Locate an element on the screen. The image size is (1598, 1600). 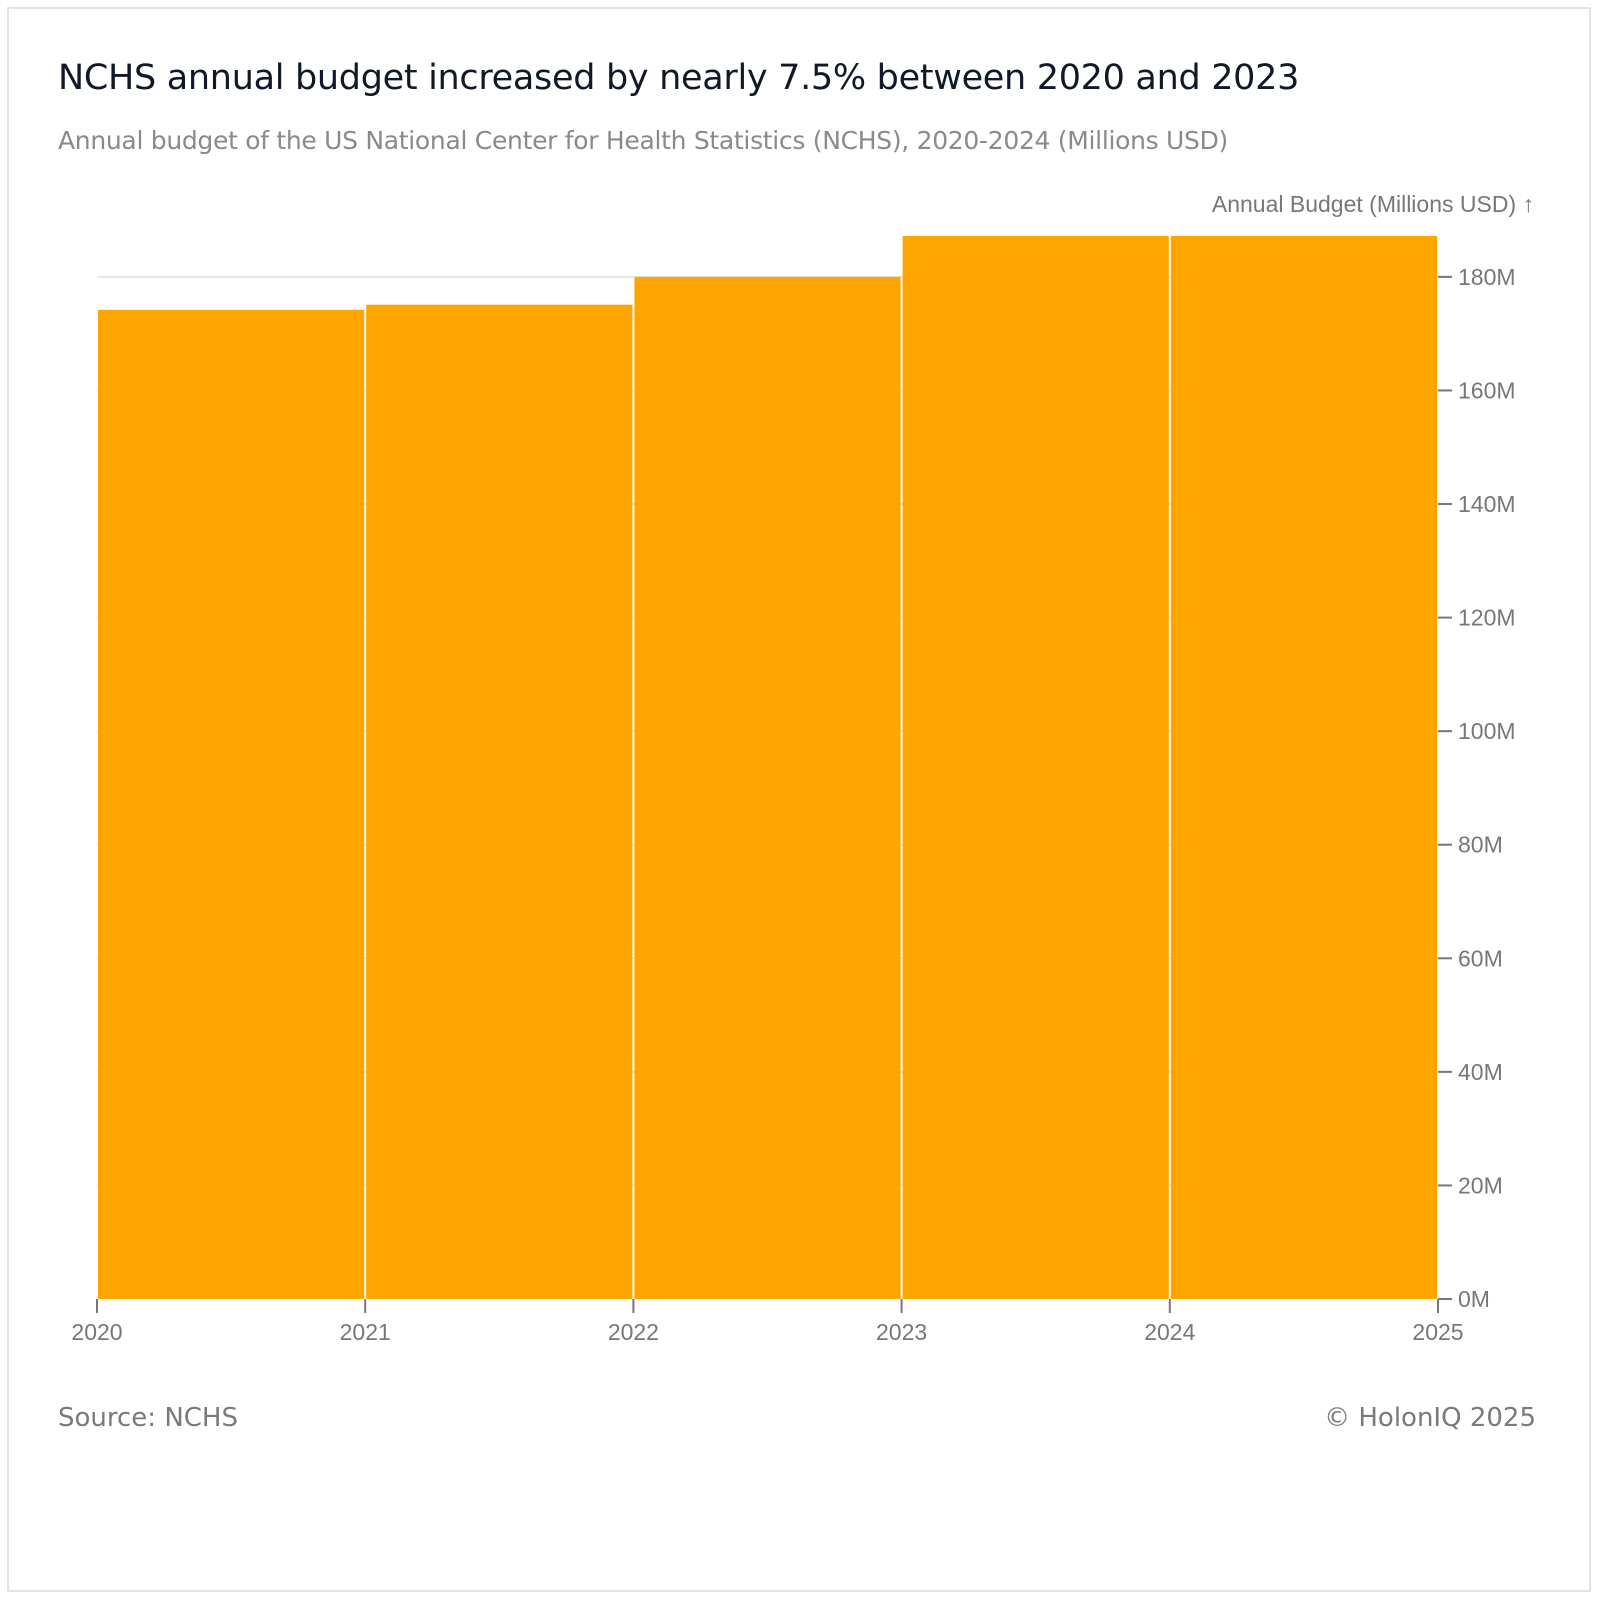
y-axis-title: Annual Budget (Millions USD) ↑ is located at coordinates (1373, 204).